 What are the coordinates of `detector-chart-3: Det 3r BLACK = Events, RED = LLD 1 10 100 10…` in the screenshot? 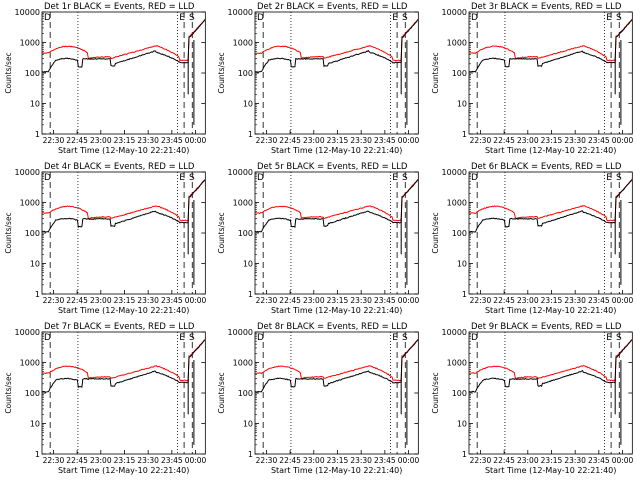 It's located at (532, 78).